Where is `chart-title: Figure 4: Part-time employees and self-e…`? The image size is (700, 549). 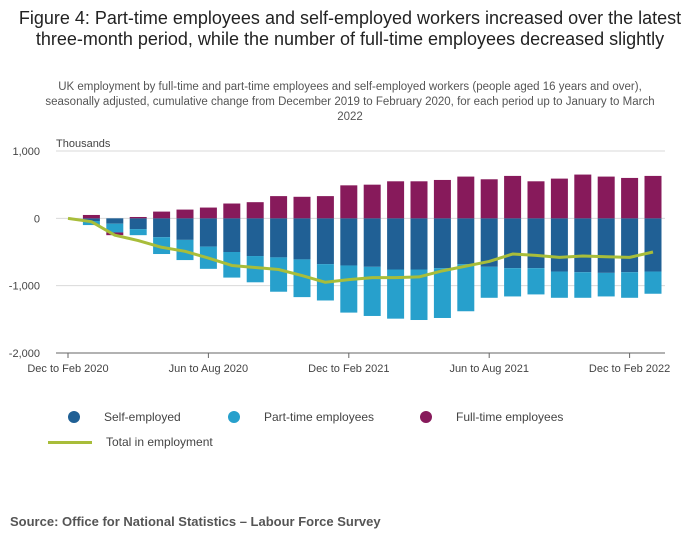
chart-title: Figure 4: Part-time employees and self-e… is located at coordinates (350, 28).